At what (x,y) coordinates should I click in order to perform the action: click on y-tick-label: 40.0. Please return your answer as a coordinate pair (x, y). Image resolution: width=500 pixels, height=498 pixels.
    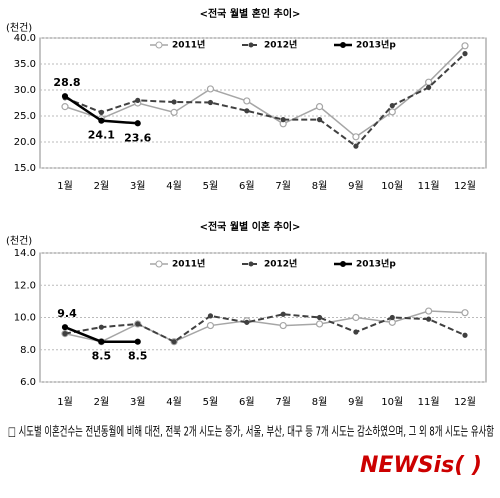
    Looking at the image, I should click on (25, 38).